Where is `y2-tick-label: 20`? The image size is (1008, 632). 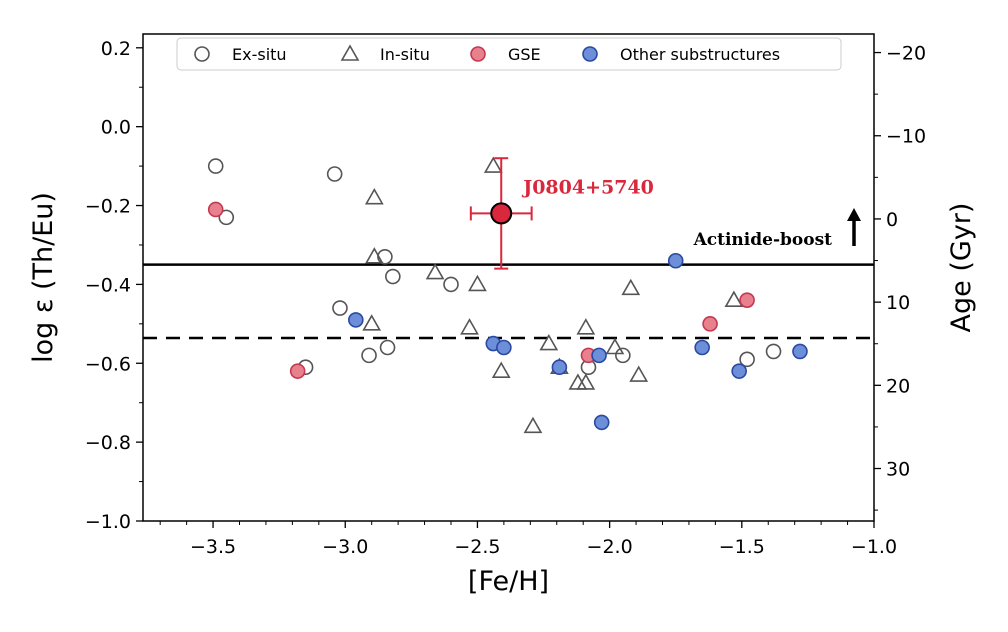 y2-tick-label: 20 is located at coordinates (898, 386).